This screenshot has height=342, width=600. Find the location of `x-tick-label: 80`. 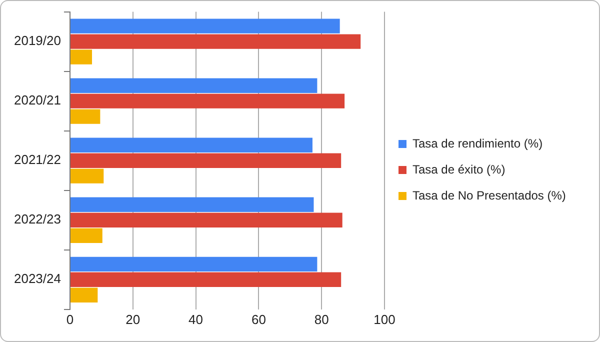

x-tick-label: 80 is located at coordinates (321, 319).